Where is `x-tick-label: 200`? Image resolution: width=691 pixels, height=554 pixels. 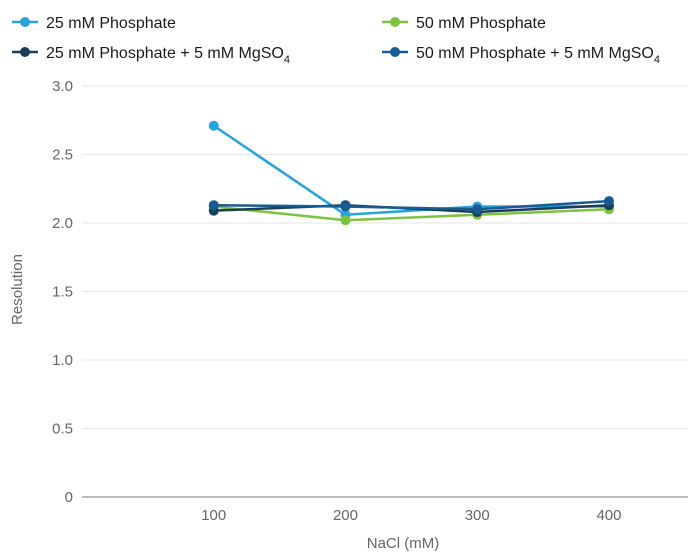 x-tick-label: 200 is located at coordinates (345, 515).